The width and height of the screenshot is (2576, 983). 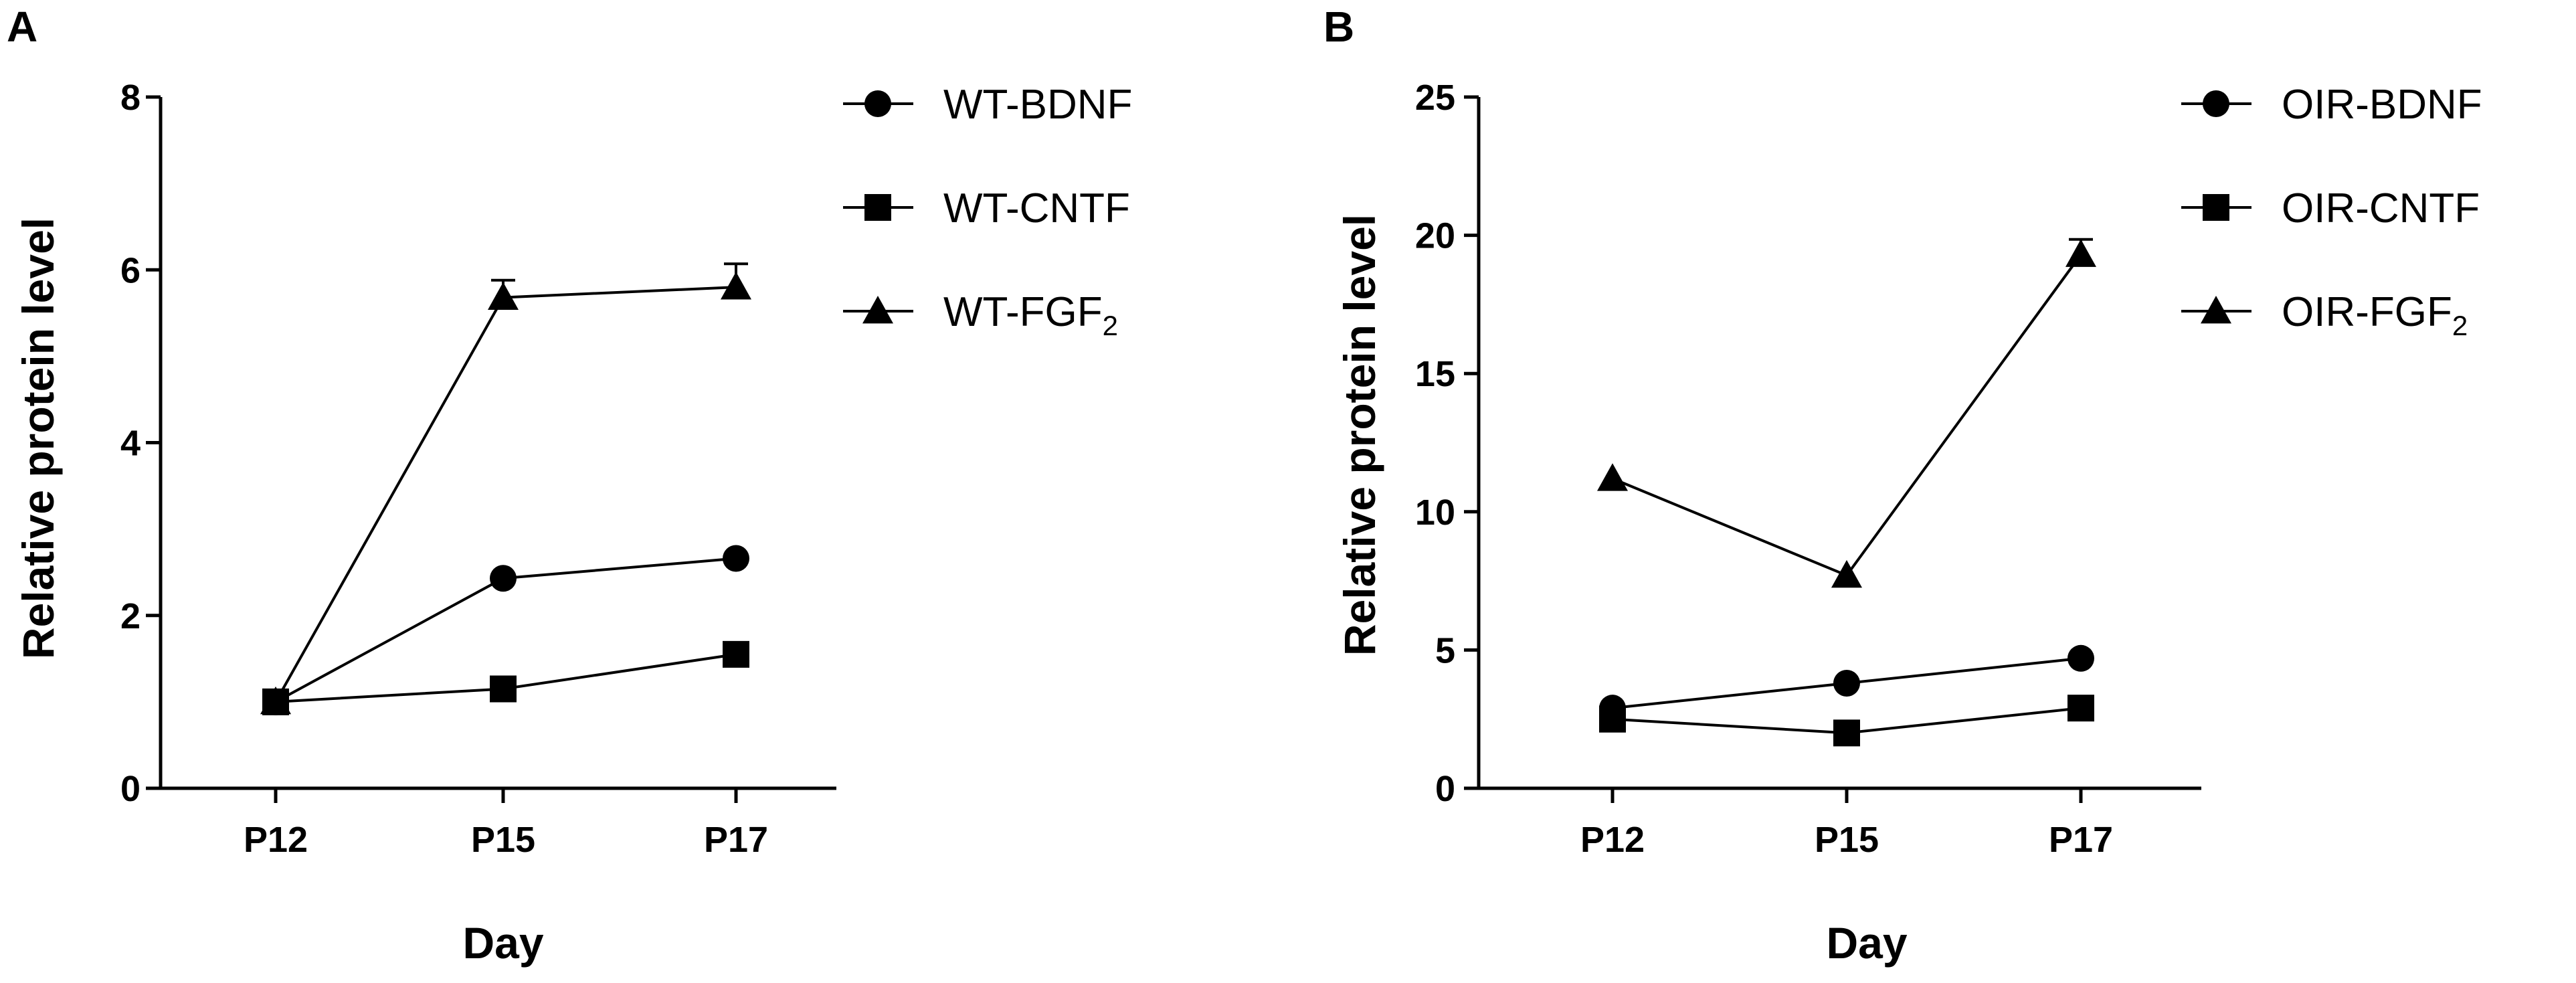 What do you see at coordinates (1435, 374) in the screenshot?
I see `y-tick-label: 15` at bounding box center [1435, 374].